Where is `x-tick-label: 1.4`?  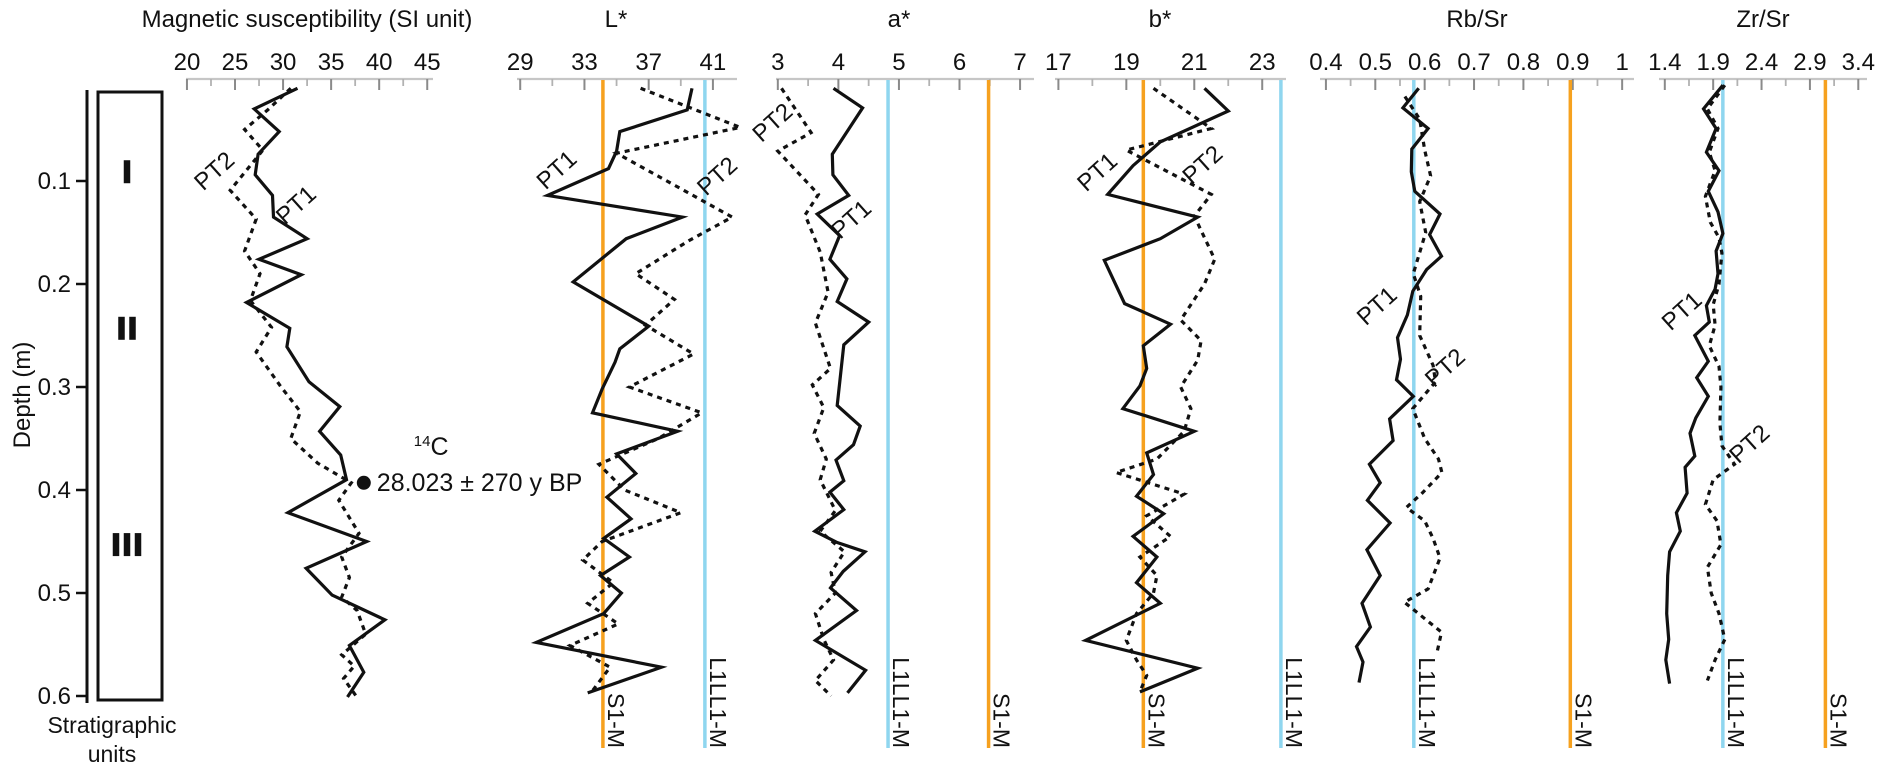
x-tick-label: 1.4 is located at coordinates (1664, 62).